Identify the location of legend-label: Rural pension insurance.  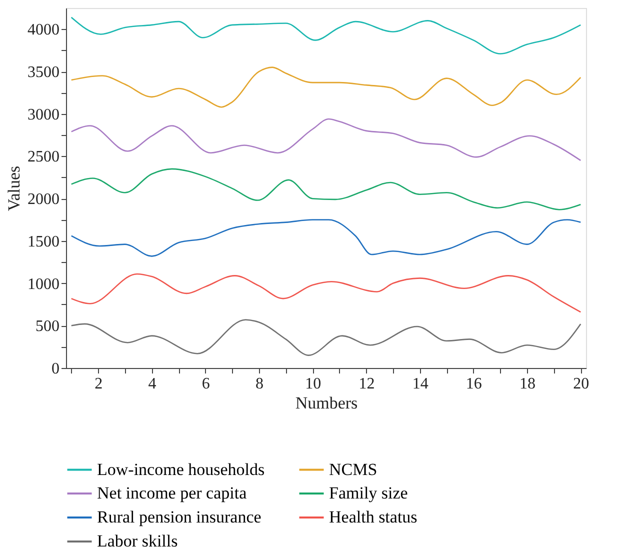
(179, 517).